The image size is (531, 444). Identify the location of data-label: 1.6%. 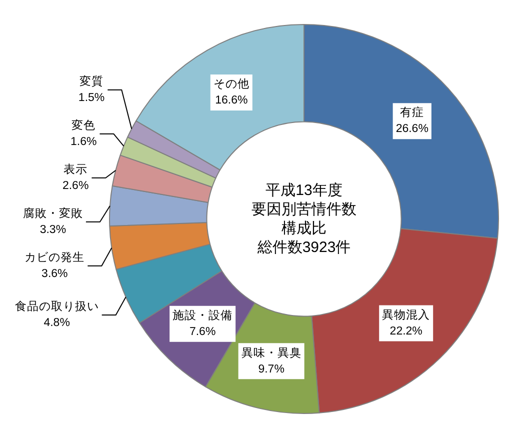
(83, 142).